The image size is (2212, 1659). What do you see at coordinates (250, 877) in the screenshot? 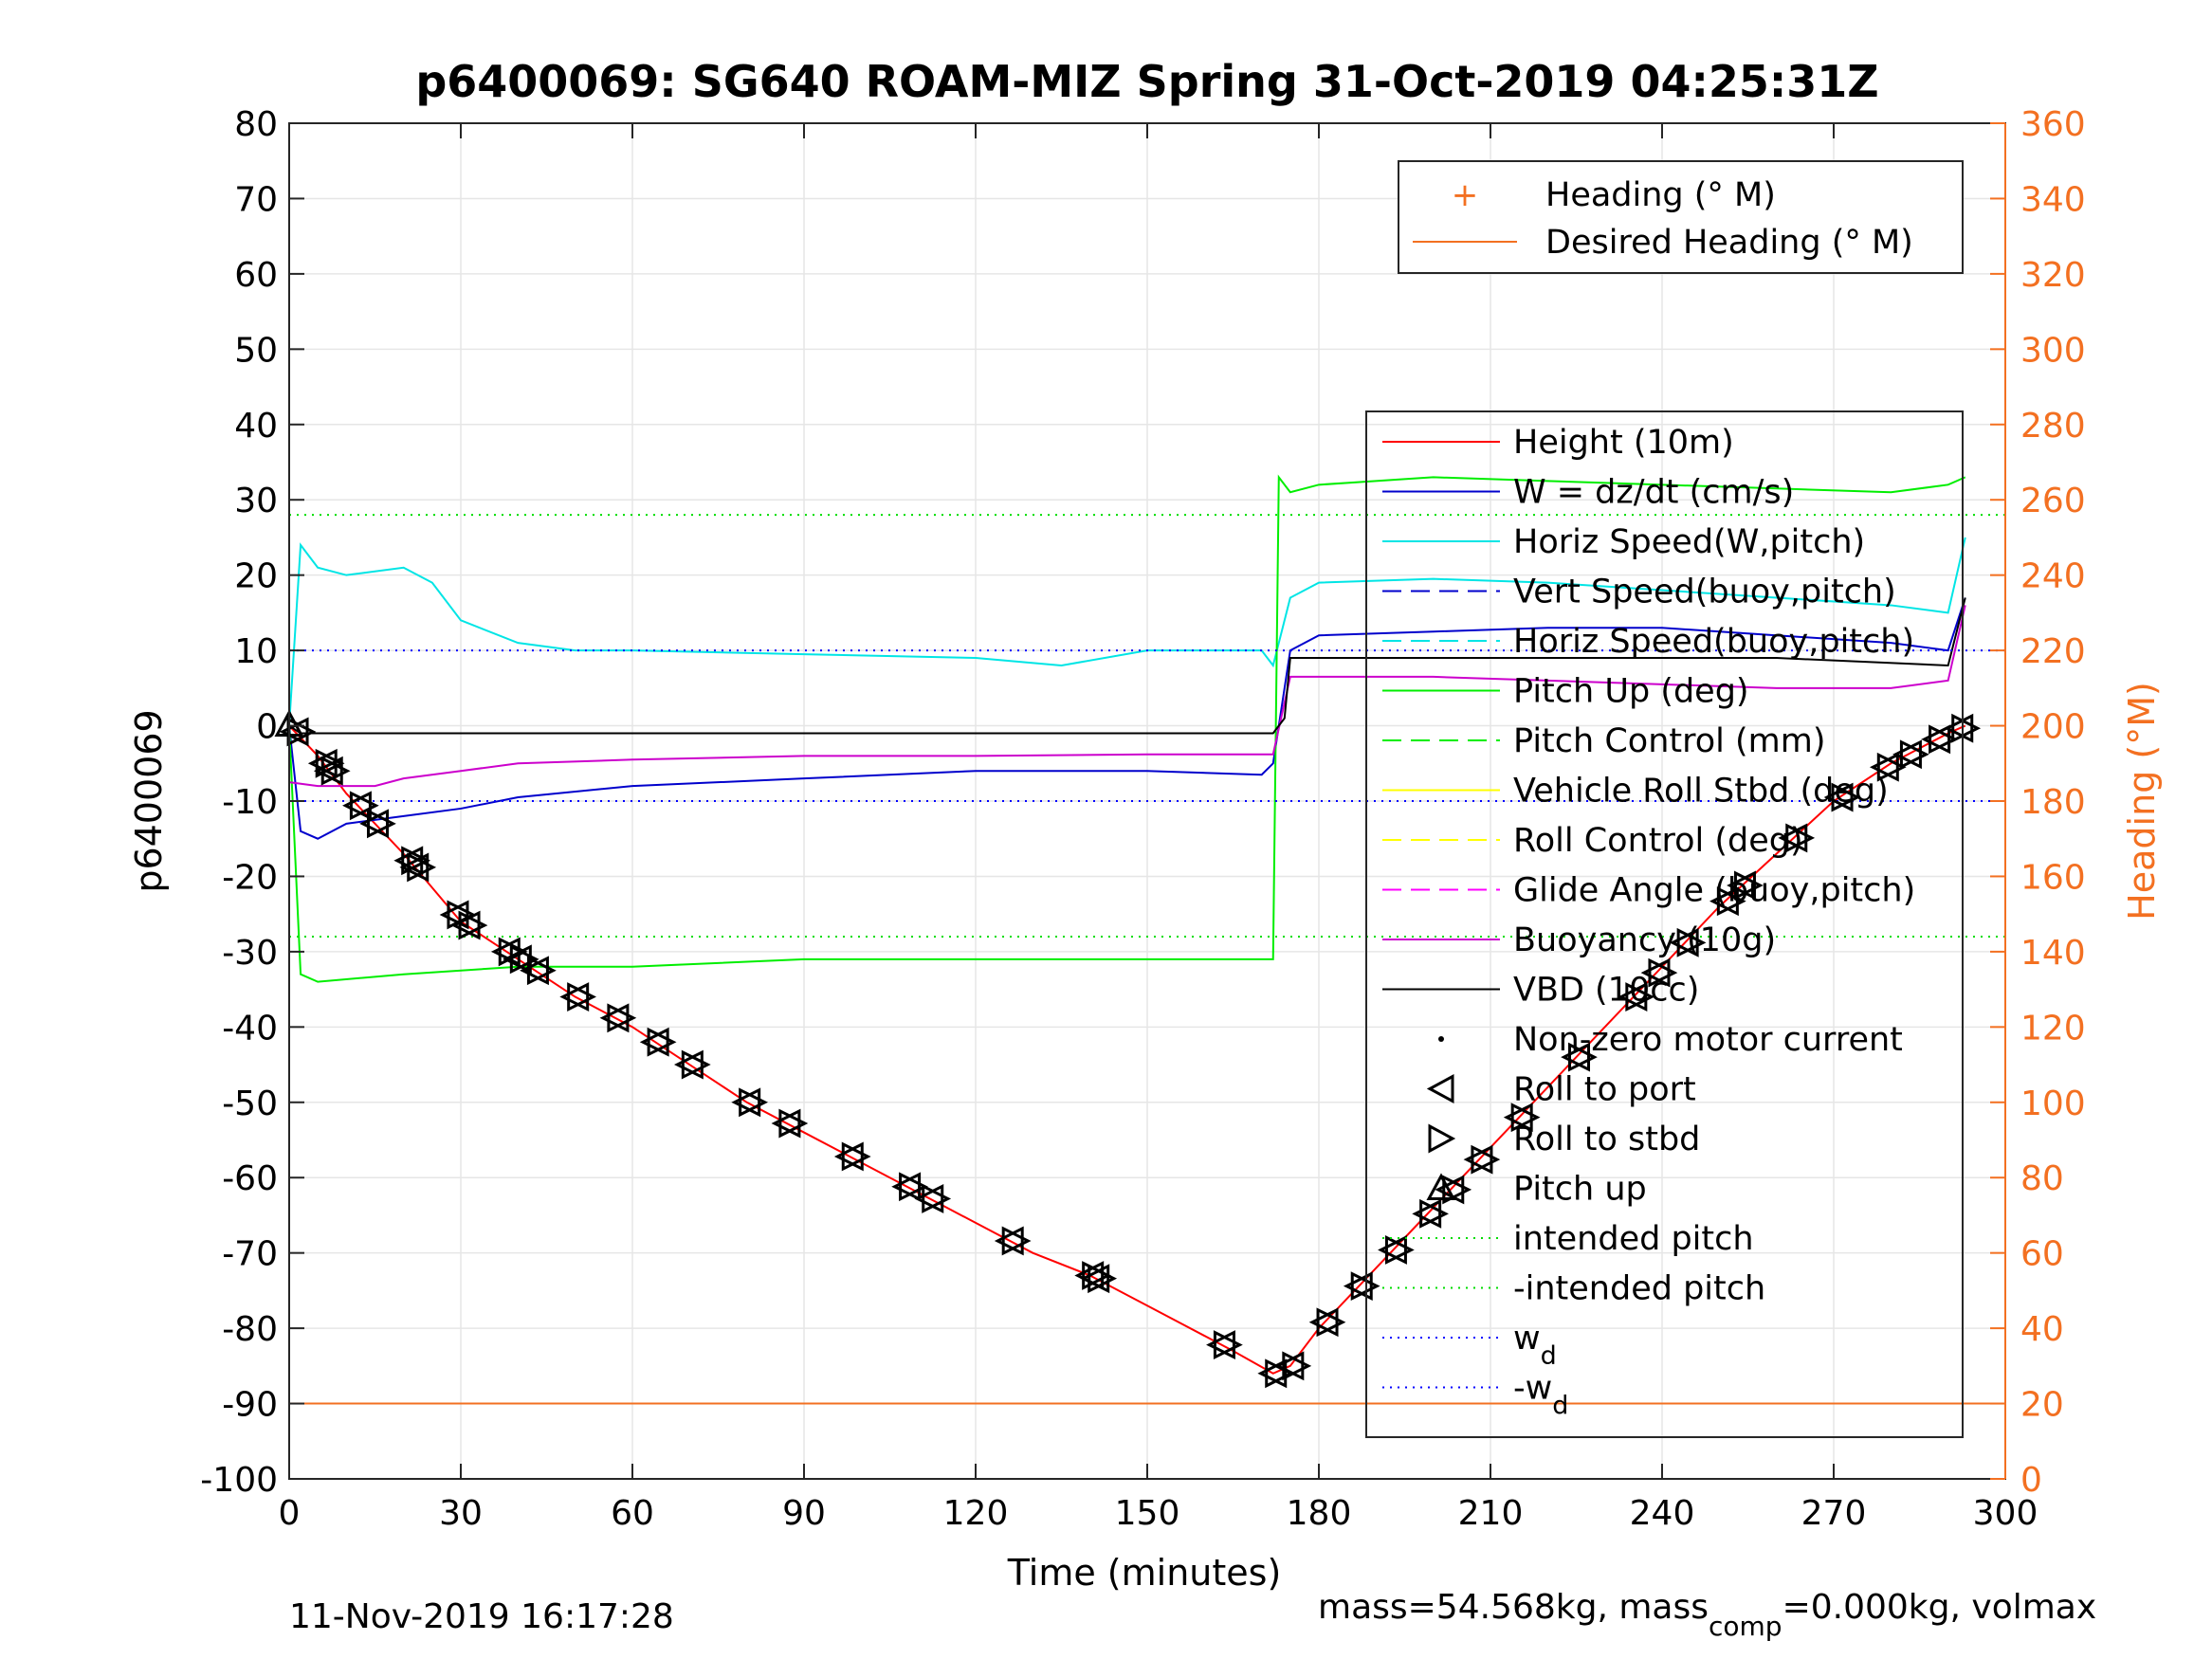
I see `y-tick-label-left: -20` at bounding box center [250, 877].